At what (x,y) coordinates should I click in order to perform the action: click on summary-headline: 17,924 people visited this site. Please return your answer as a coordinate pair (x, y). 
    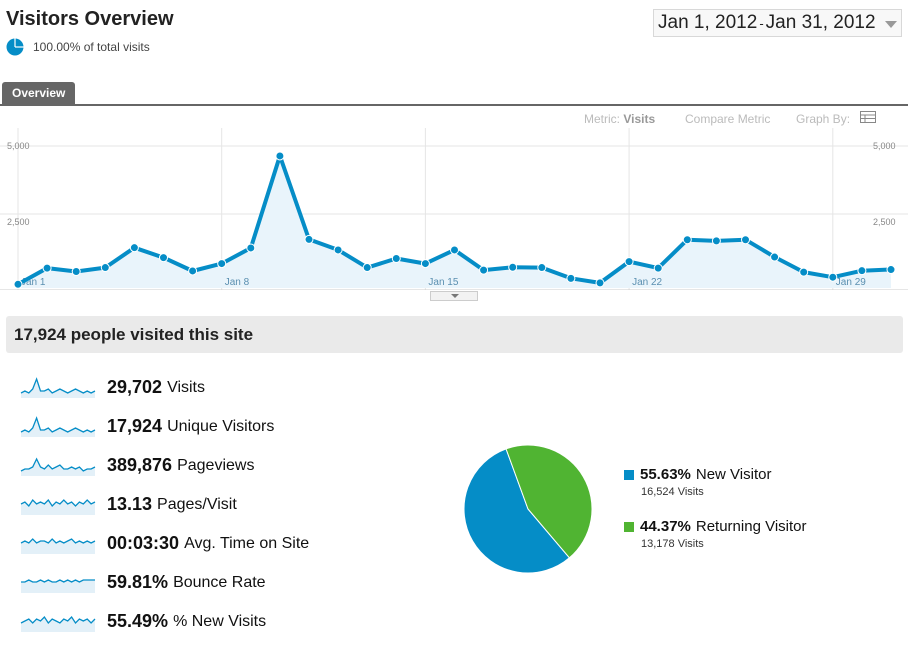
    Looking at the image, I should click on (454, 334).